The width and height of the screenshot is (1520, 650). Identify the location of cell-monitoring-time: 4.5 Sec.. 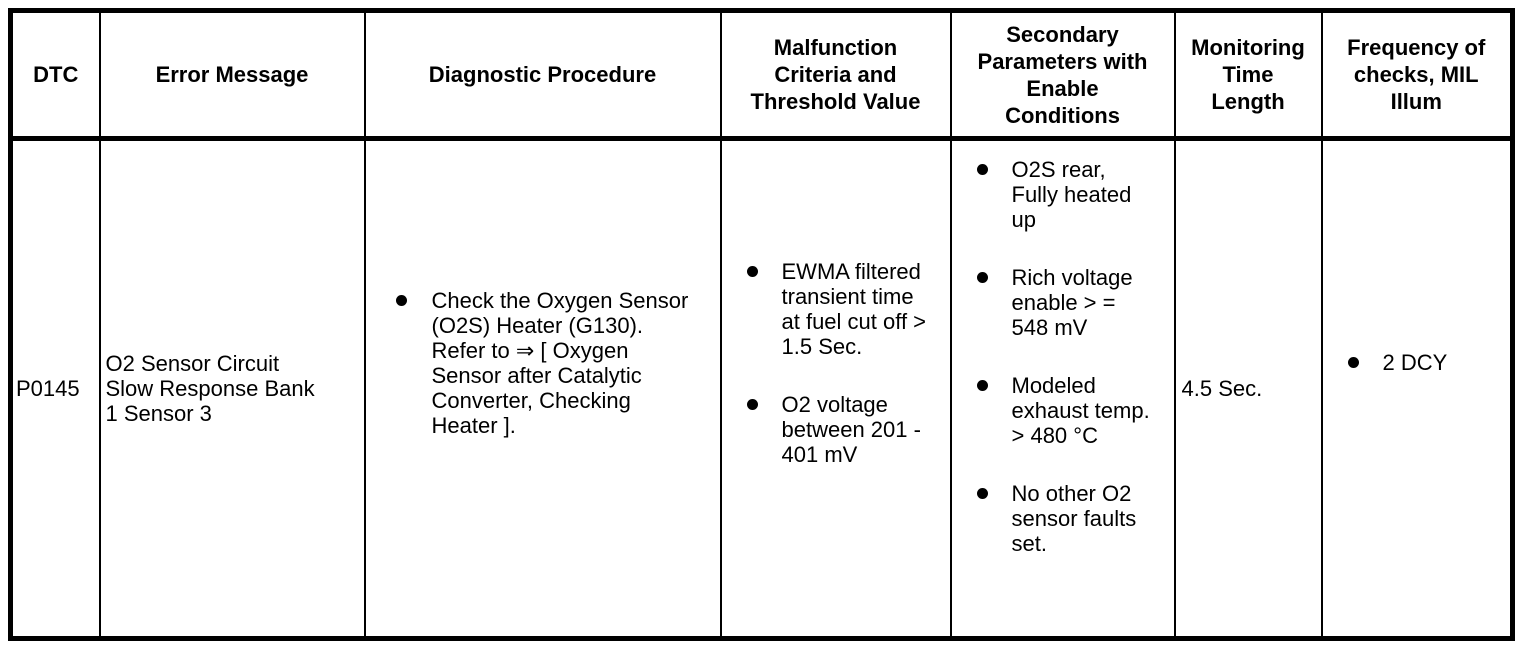
(1248, 388).